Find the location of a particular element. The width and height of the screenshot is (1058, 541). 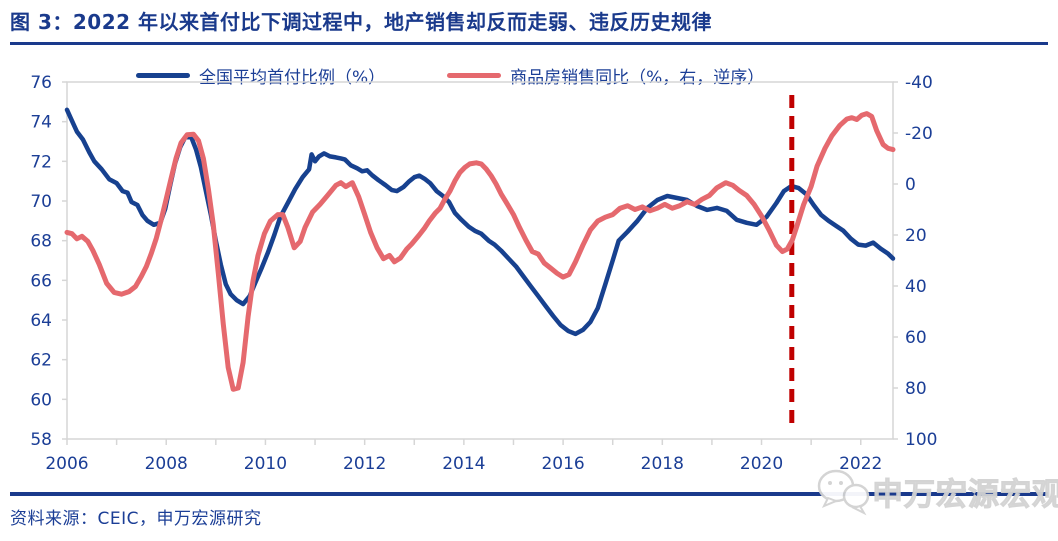

legend-item-downpayment: 全国平均首付比例（%） is located at coordinates (260, 75).